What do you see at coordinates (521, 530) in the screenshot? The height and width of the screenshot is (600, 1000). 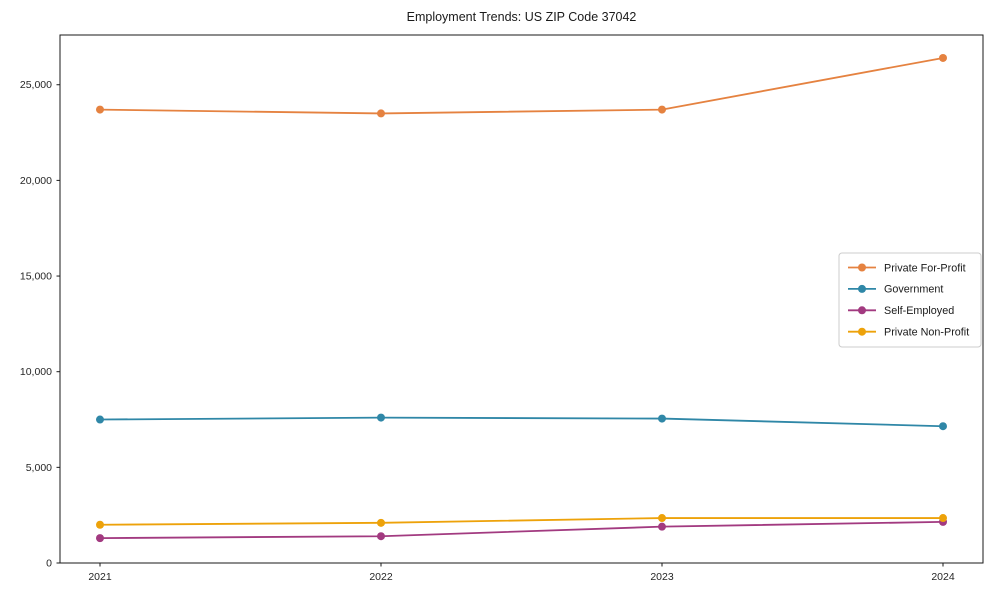 I see `series-line-self-employed` at bounding box center [521, 530].